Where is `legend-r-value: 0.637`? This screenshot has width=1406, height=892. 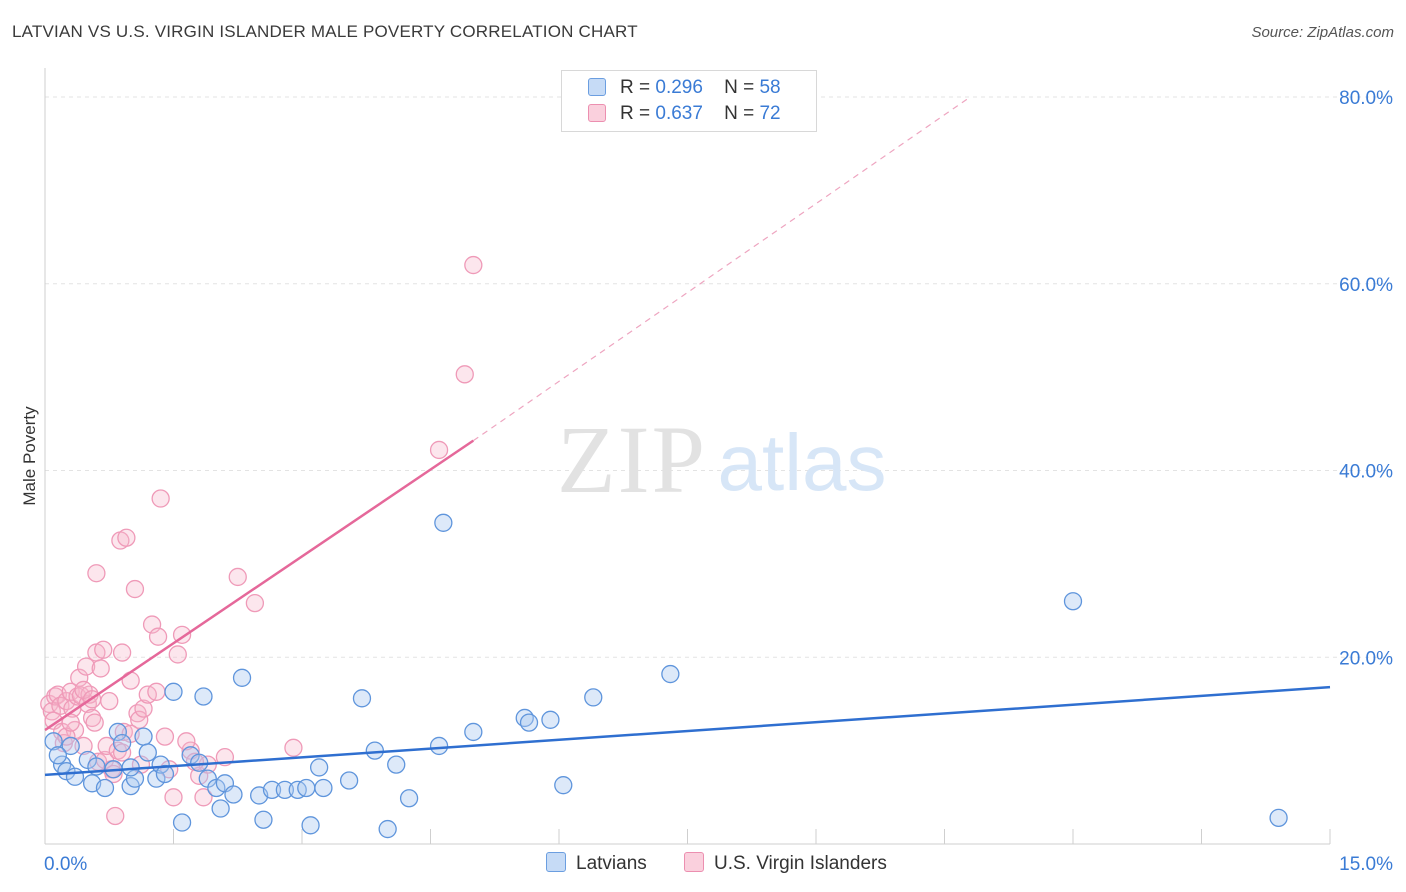
legend-r-value: 0.637 is located at coordinates (679, 113).